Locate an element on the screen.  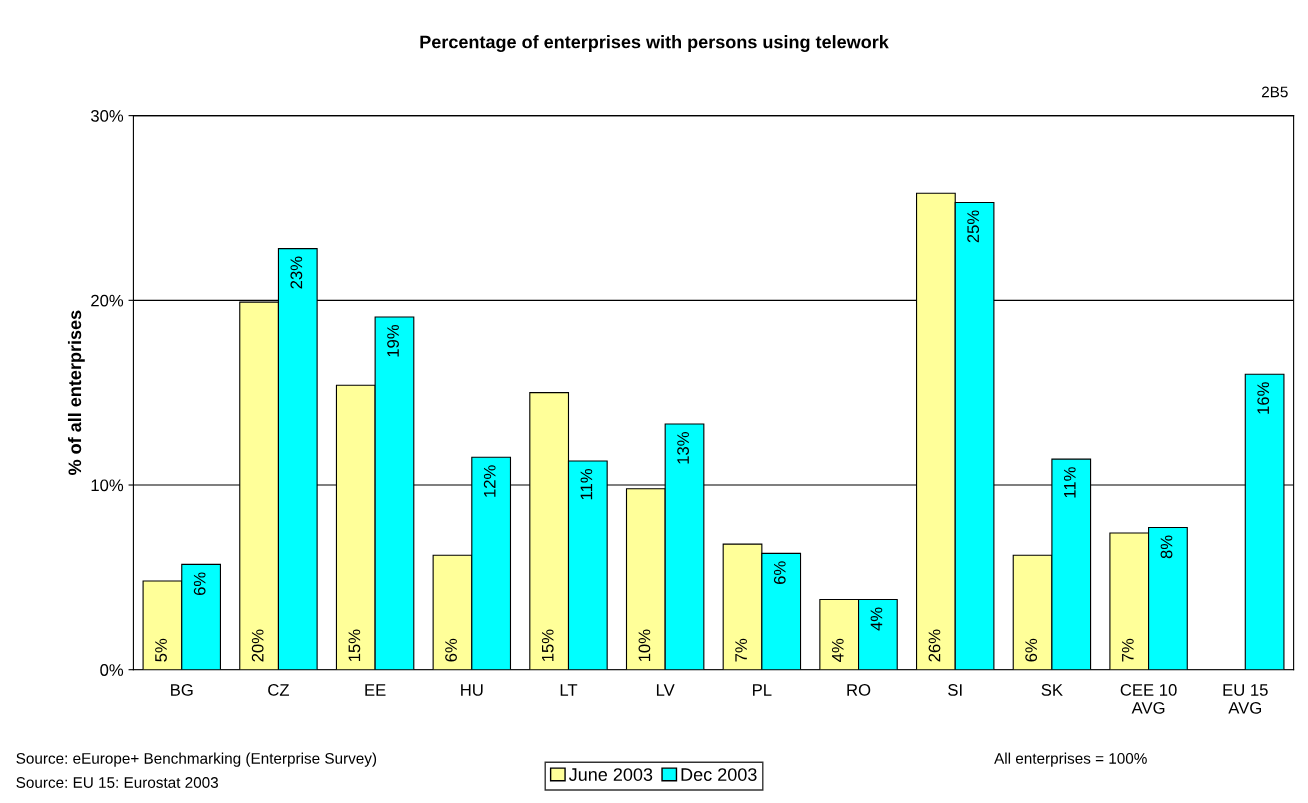
legend-label: June 2003 is located at coordinates (610, 774).